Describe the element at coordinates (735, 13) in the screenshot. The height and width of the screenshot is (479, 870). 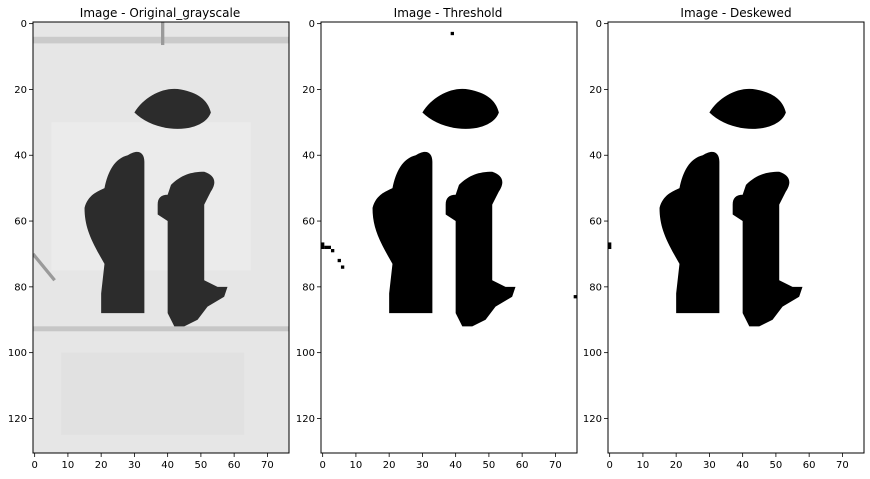
I see `panel-title: Image - Deskewed` at that location.